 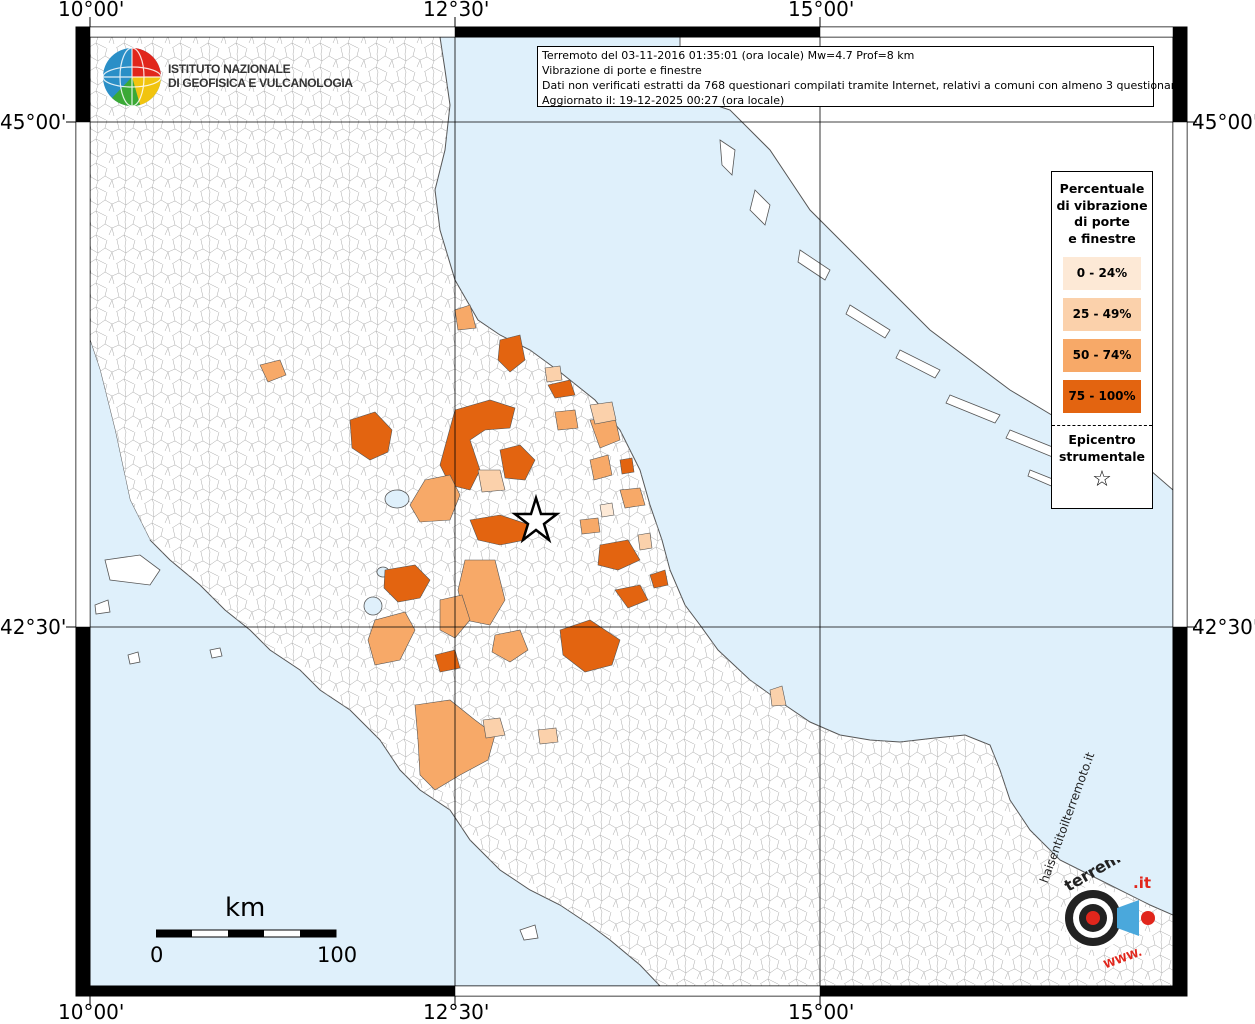 I want to click on lat-tick-left-42-30: 42°30', so click(x=33, y=627).